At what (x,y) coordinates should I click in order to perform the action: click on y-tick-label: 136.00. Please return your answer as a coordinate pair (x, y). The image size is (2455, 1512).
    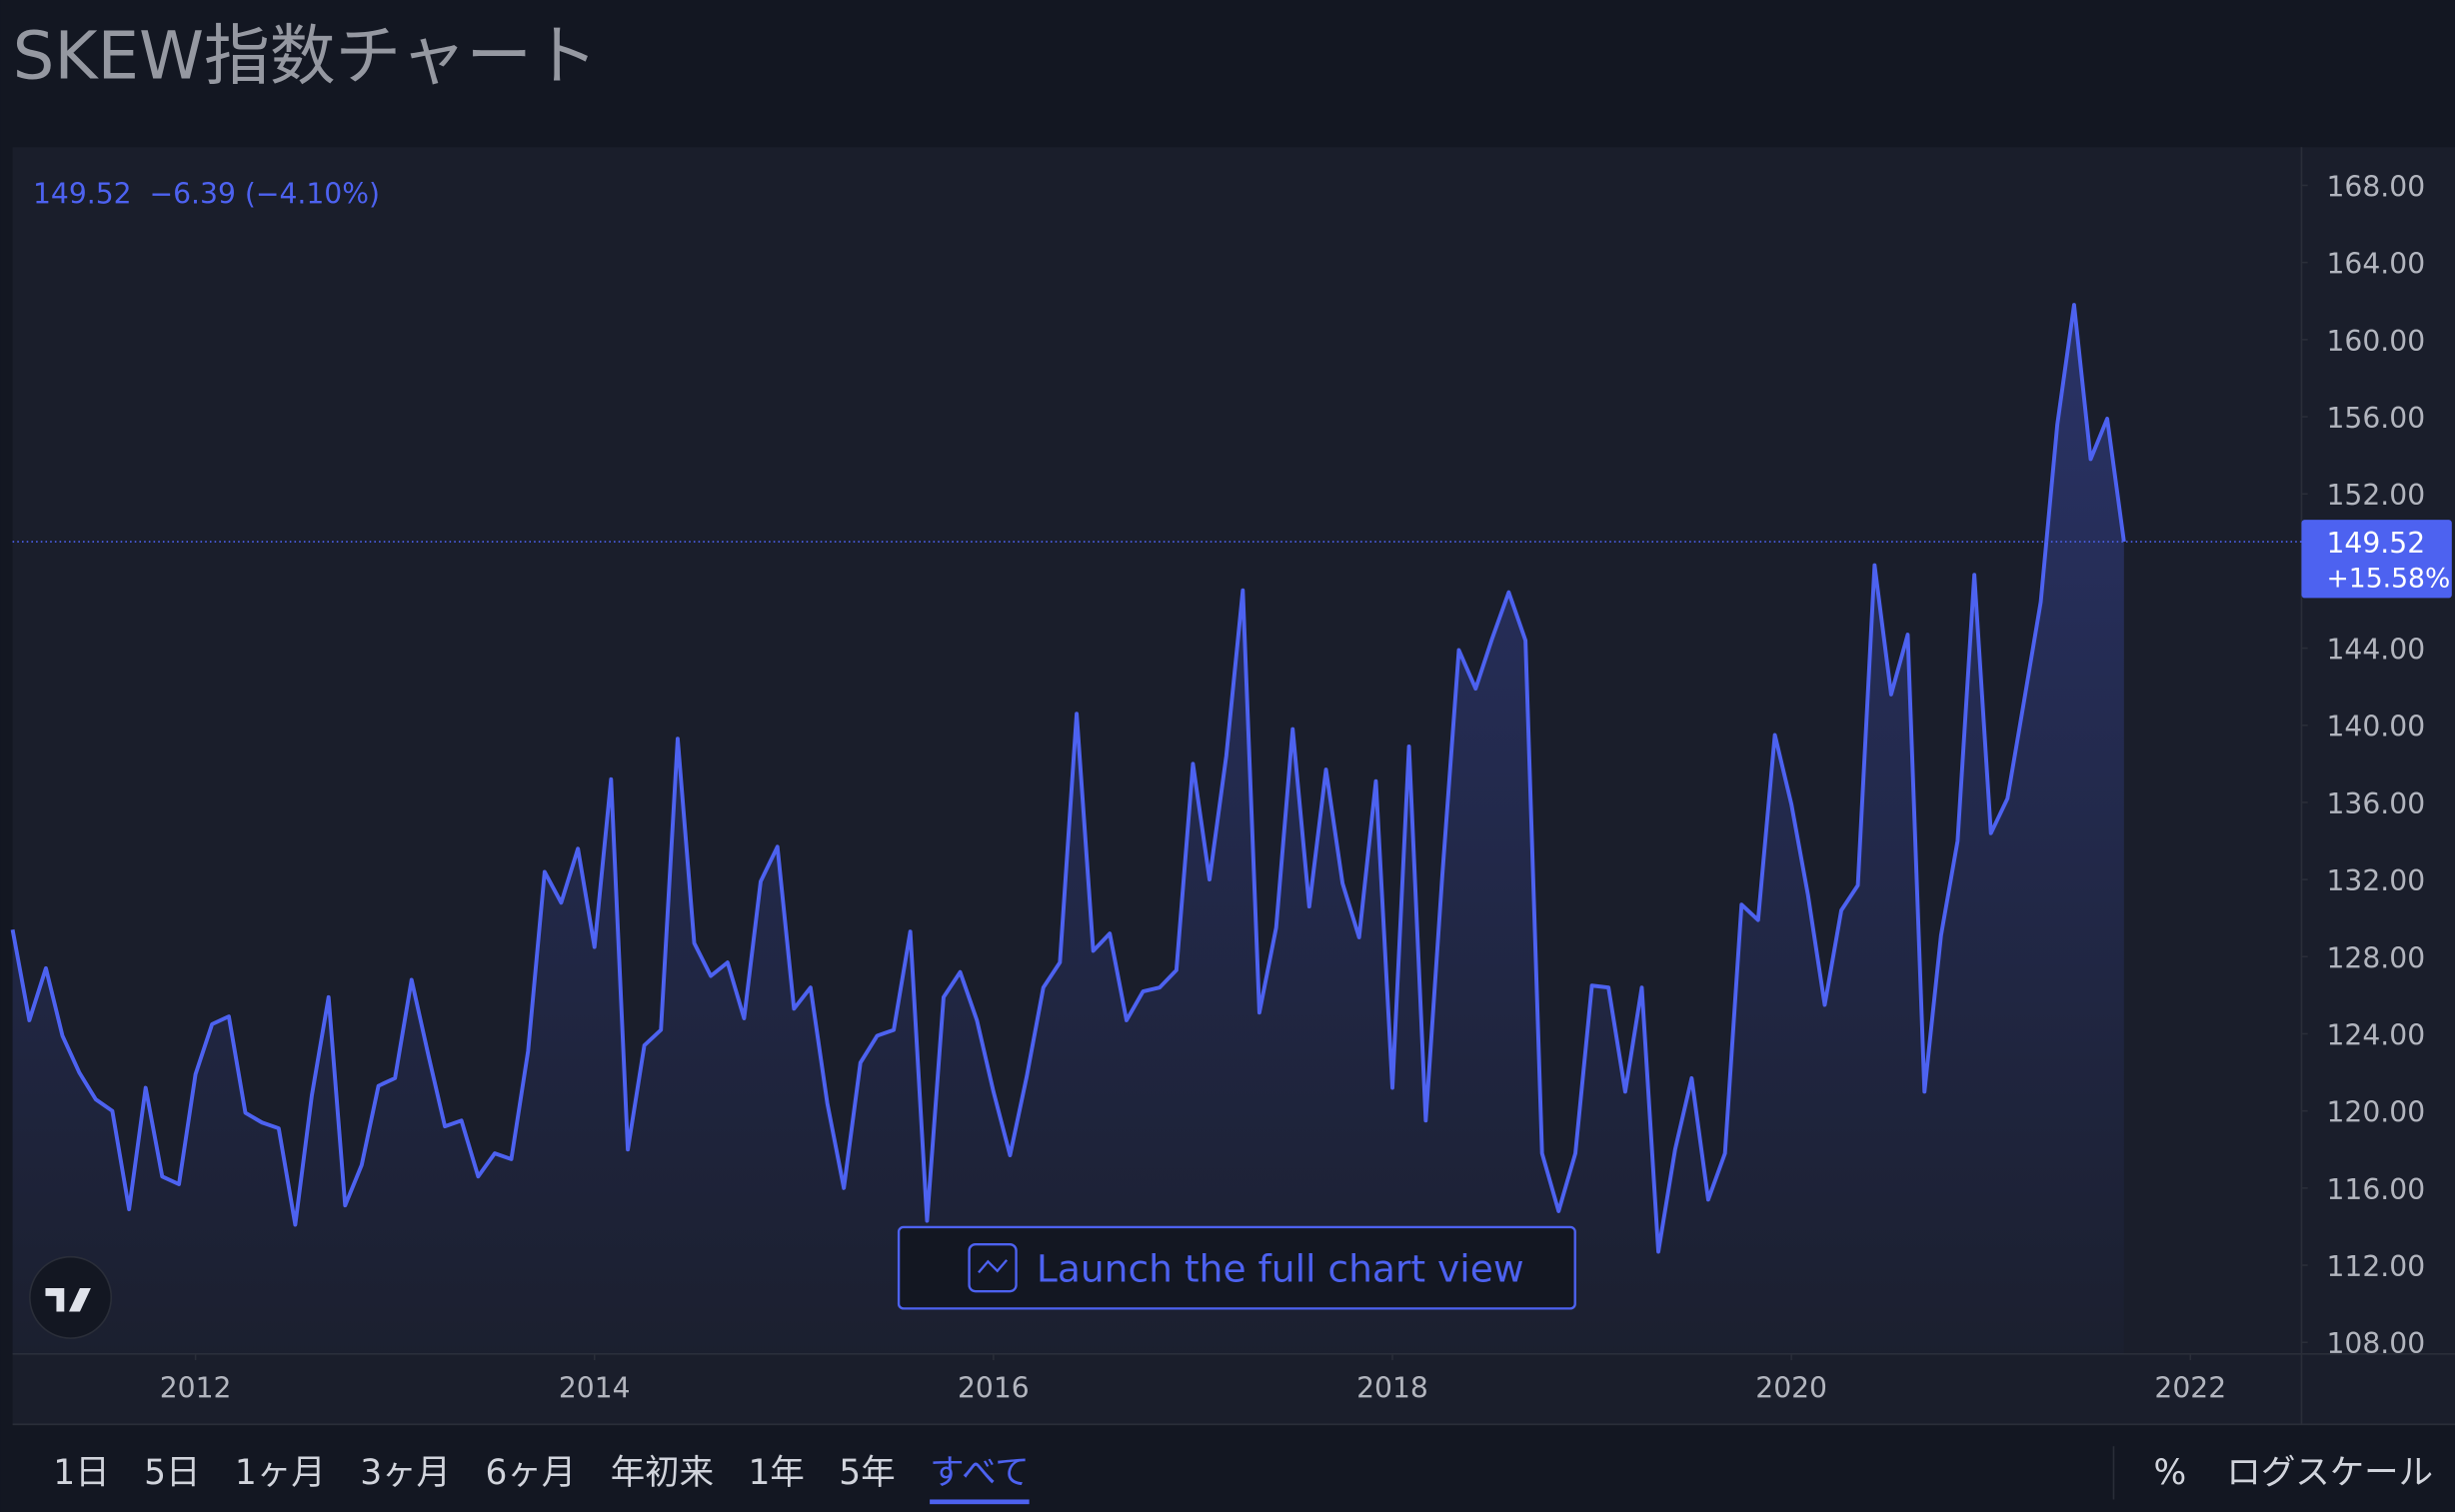
    Looking at the image, I should click on (2376, 803).